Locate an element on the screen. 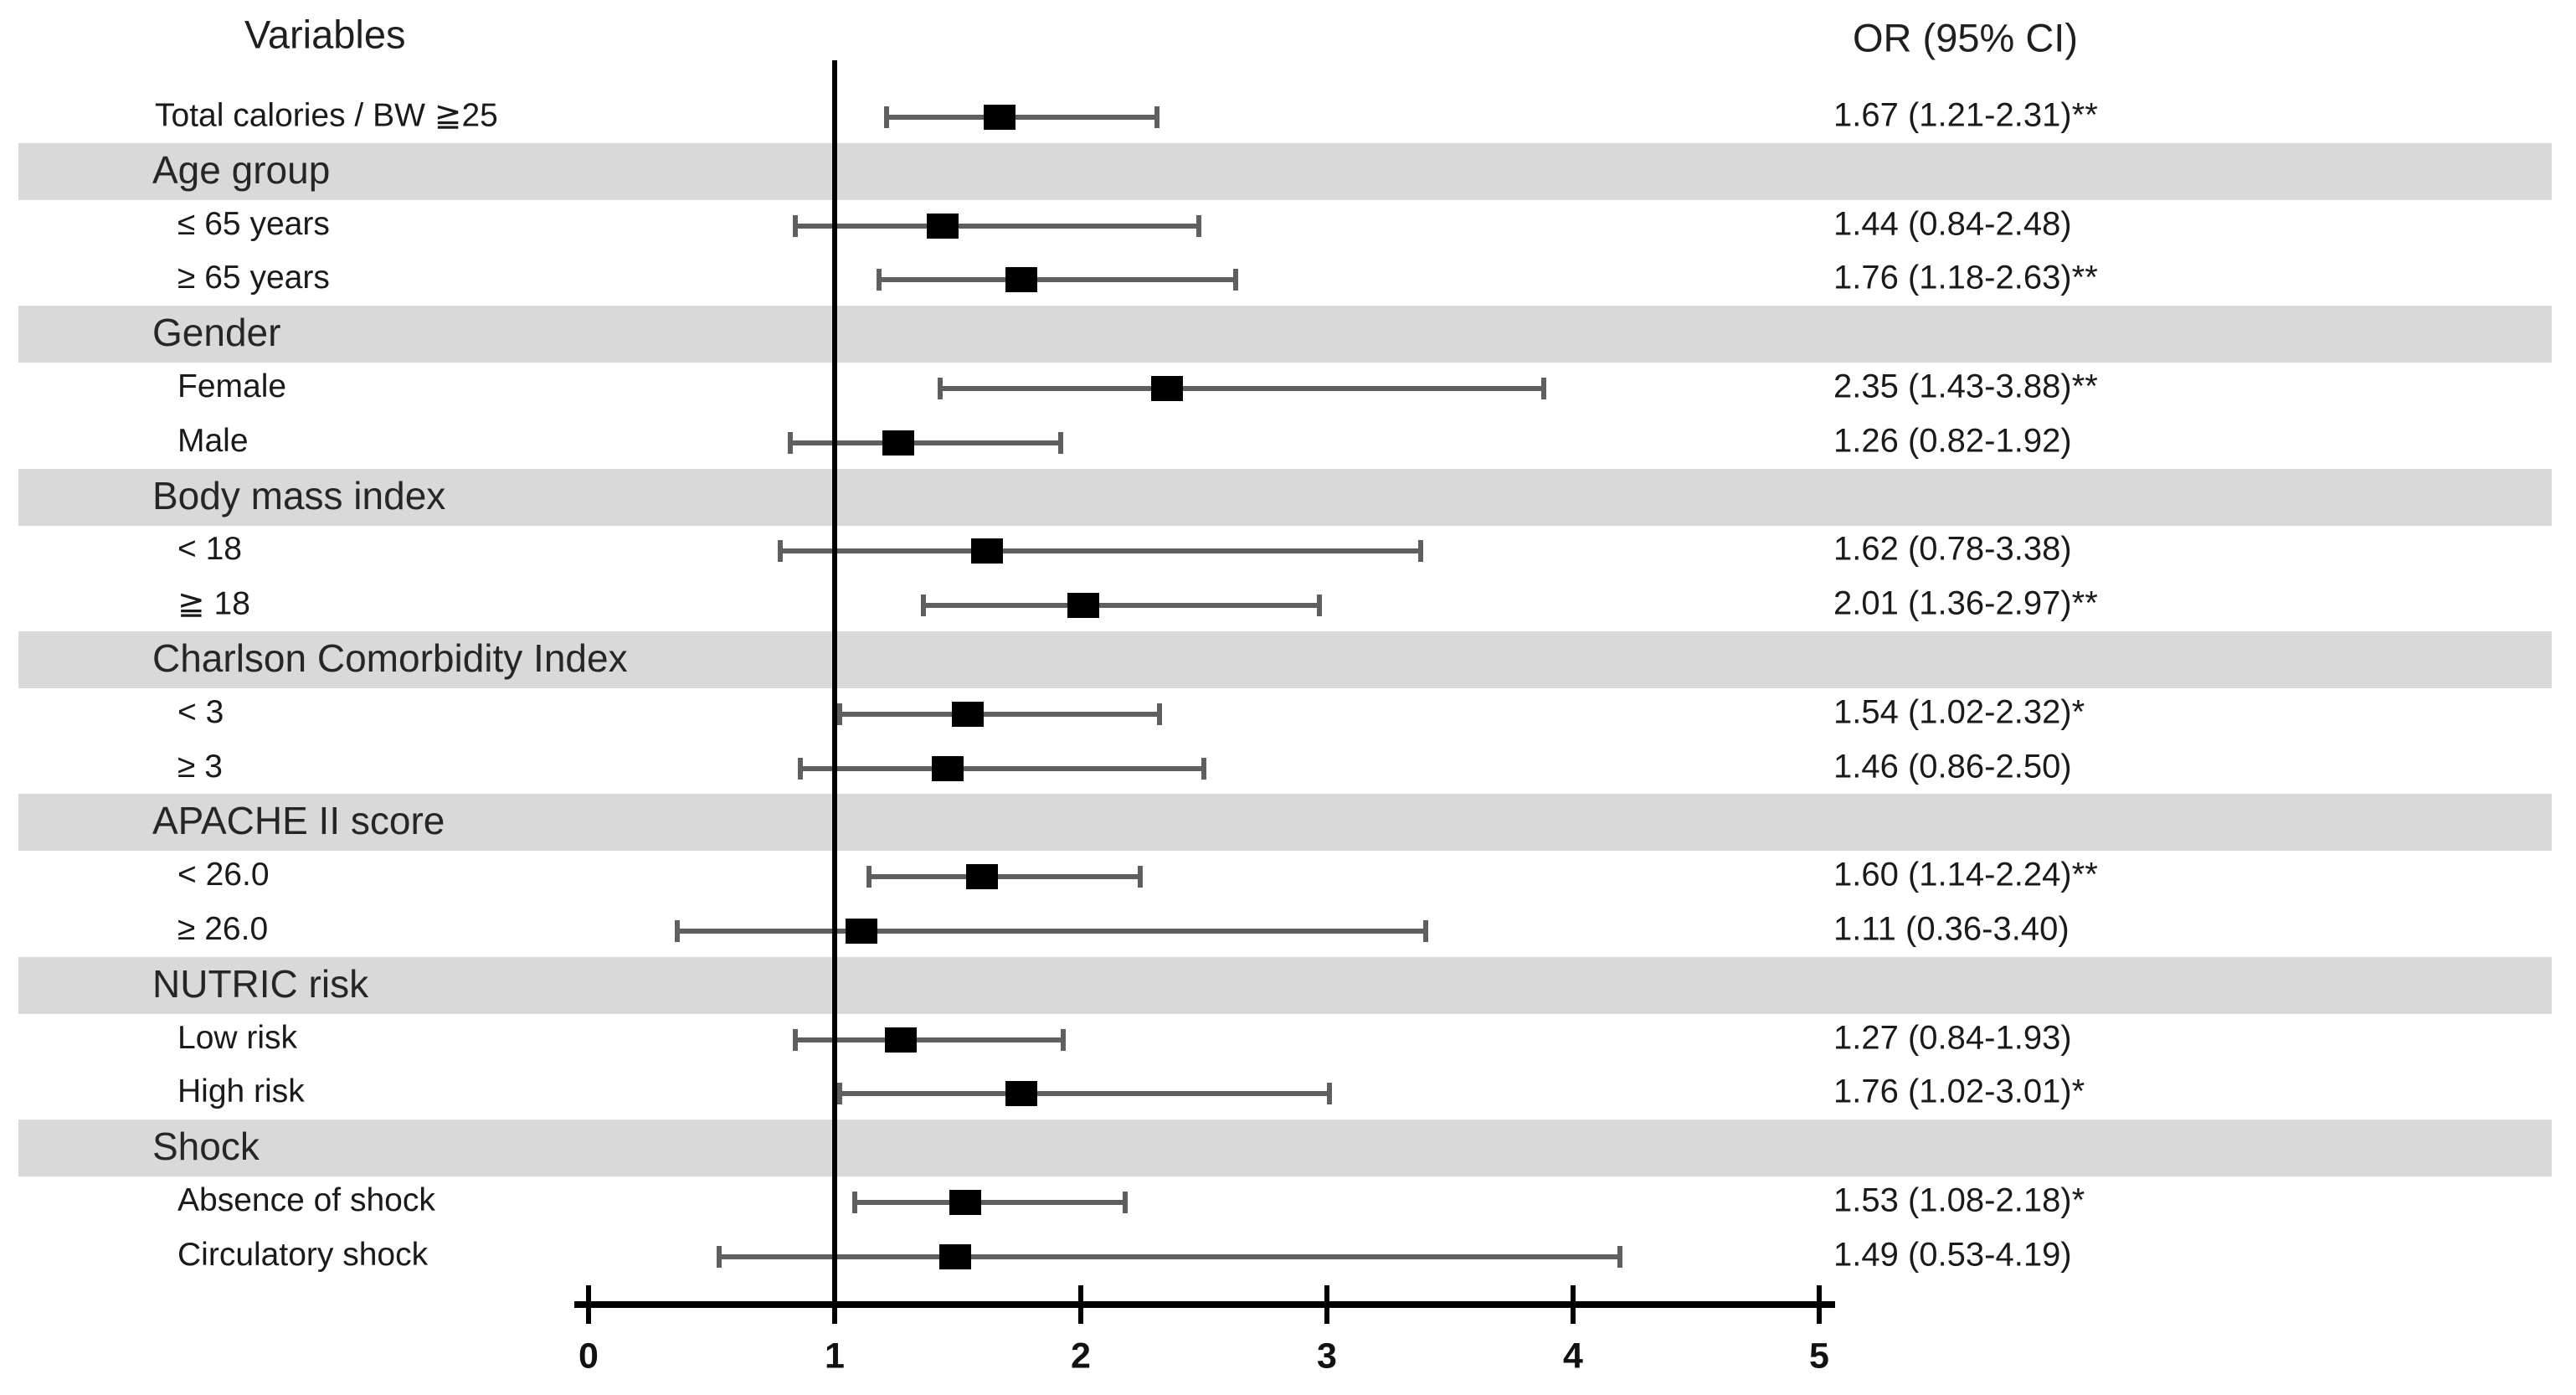  or-value: 1.44 (0.84-2.48) is located at coordinates (1953, 224).